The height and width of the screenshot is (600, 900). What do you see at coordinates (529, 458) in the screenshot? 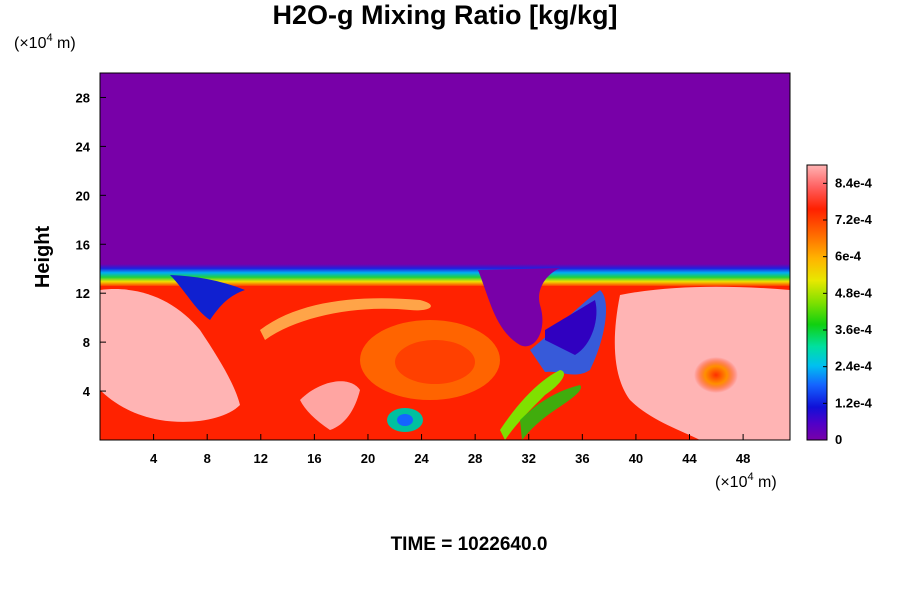
I see `x-tick-label: 32` at bounding box center [529, 458].